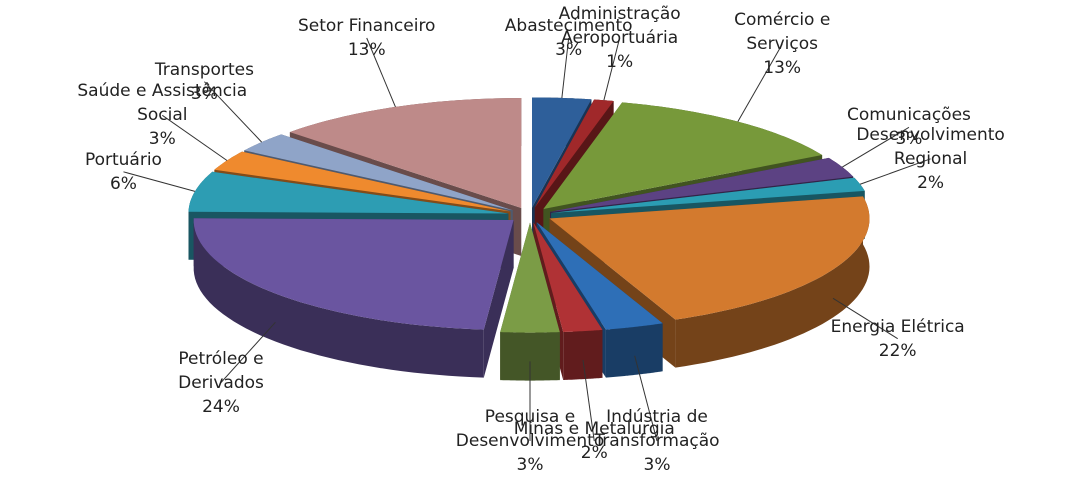 Image resolution: width=1072 pixels, height=483 pixels. I want to click on label-box: Pesquisa e Desenvolvimento 3%, so click(530, 441).